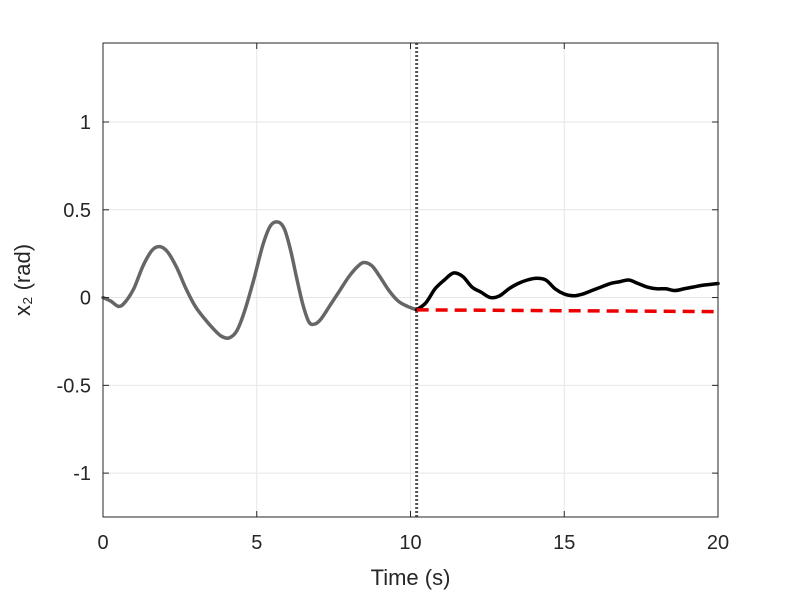 The image size is (793, 595). I want to click on series-line-after-switch, so click(567, 291).